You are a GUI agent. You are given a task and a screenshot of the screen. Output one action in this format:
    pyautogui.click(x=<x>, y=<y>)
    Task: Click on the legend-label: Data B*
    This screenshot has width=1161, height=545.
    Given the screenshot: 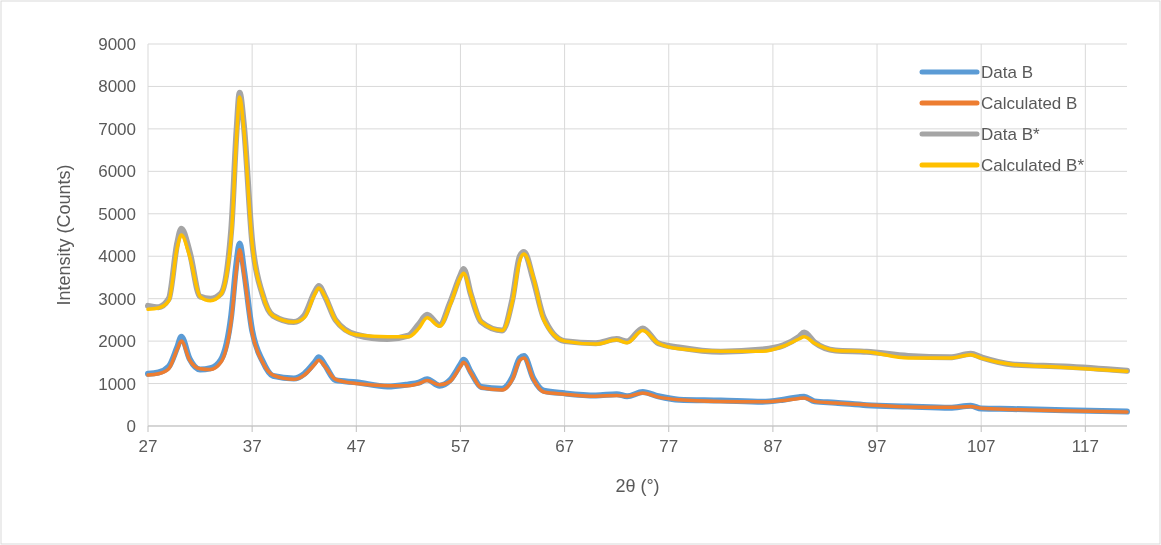 What is the action you would take?
    pyautogui.click(x=1010, y=134)
    